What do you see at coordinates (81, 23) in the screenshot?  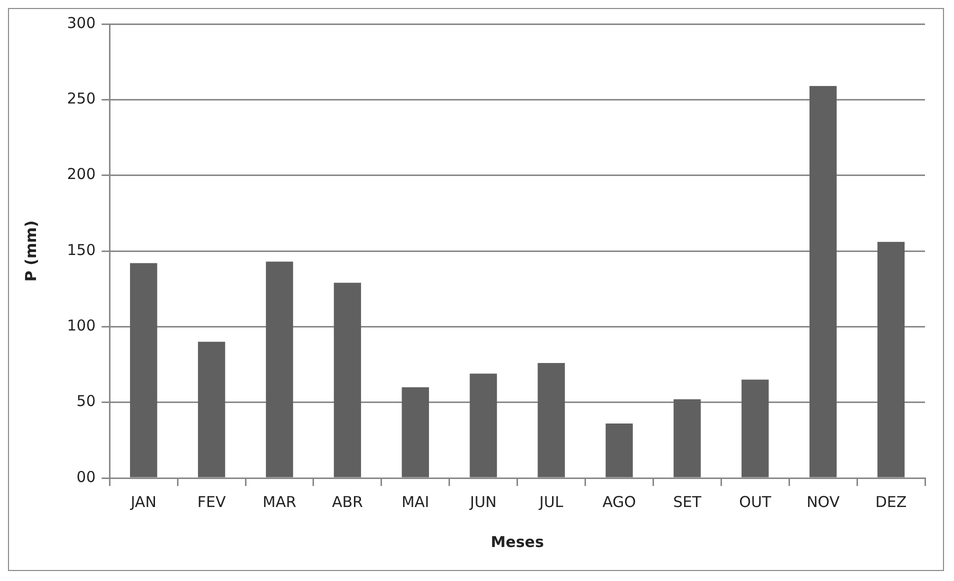 I see `y-tick-label: 300` at bounding box center [81, 23].